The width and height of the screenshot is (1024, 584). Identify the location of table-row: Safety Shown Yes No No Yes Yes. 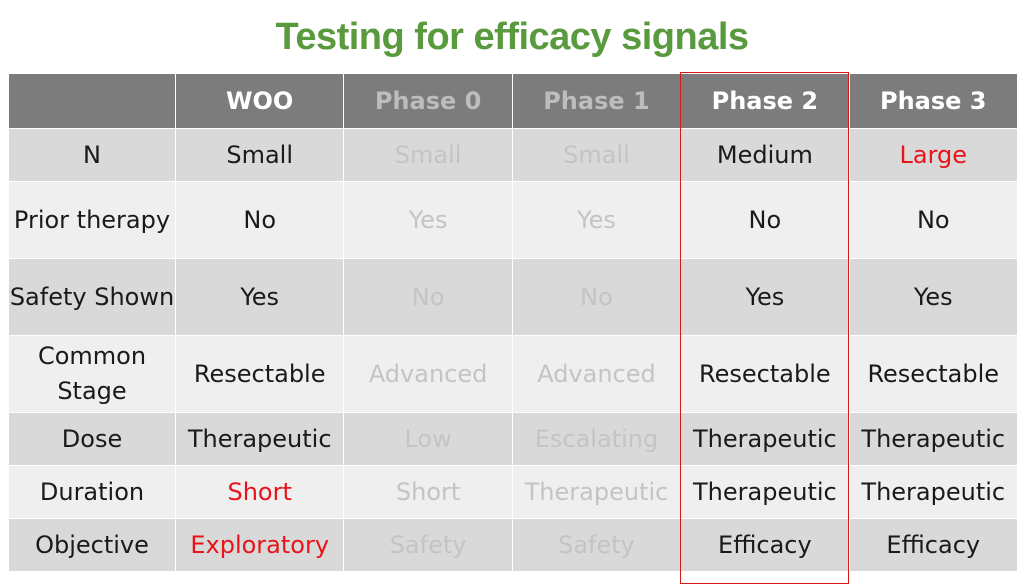
(513, 297).